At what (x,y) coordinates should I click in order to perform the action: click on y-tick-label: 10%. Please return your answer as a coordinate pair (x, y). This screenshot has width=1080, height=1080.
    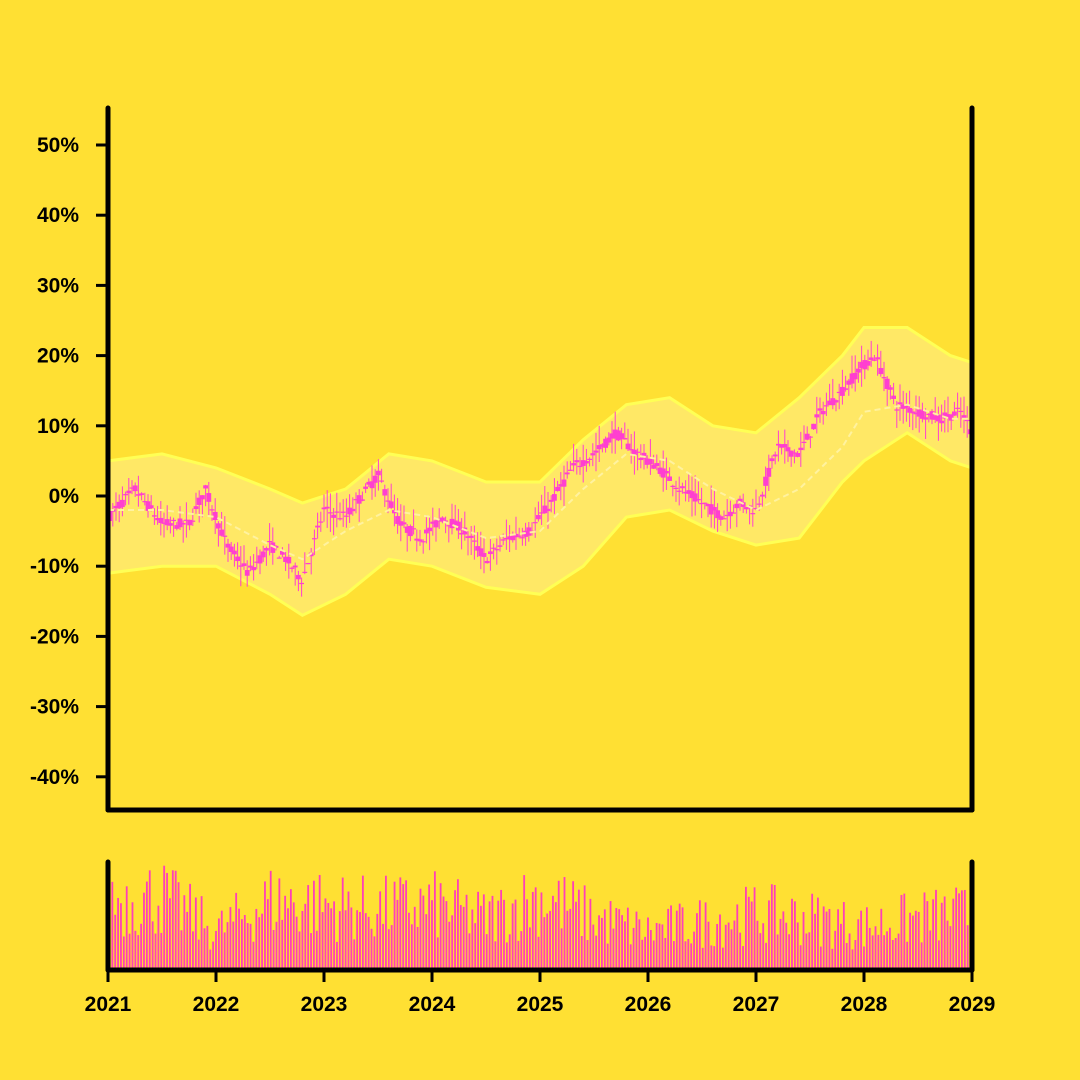
    Looking at the image, I should click on (58, 426).